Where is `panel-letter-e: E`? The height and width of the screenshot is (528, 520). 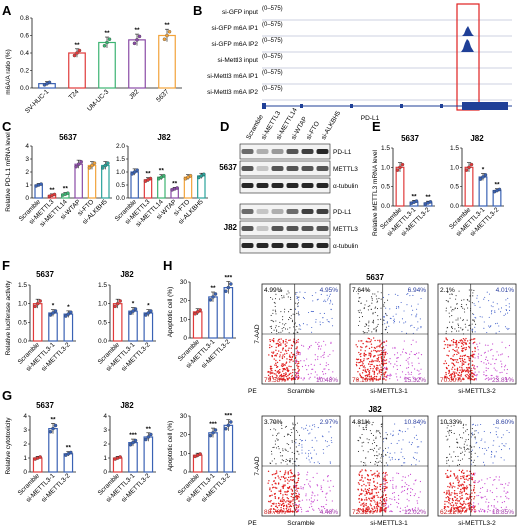
panel-letter-e: E is located at coordinates (376, 126).